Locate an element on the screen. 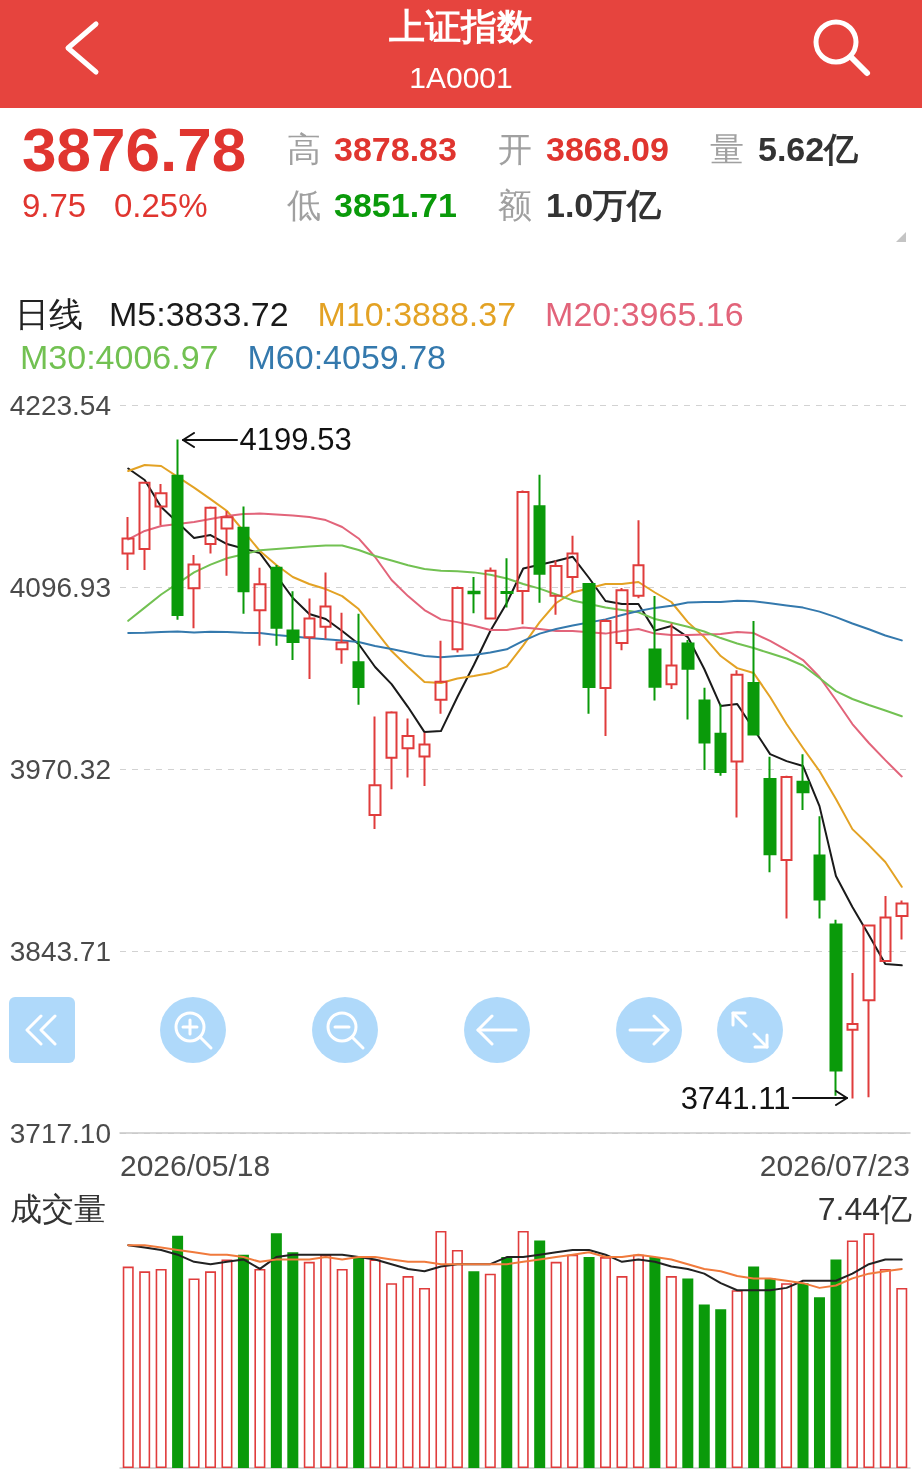 The image size is (922, 1484). annotation: 4199.53 is located at coordinates (295, 440).